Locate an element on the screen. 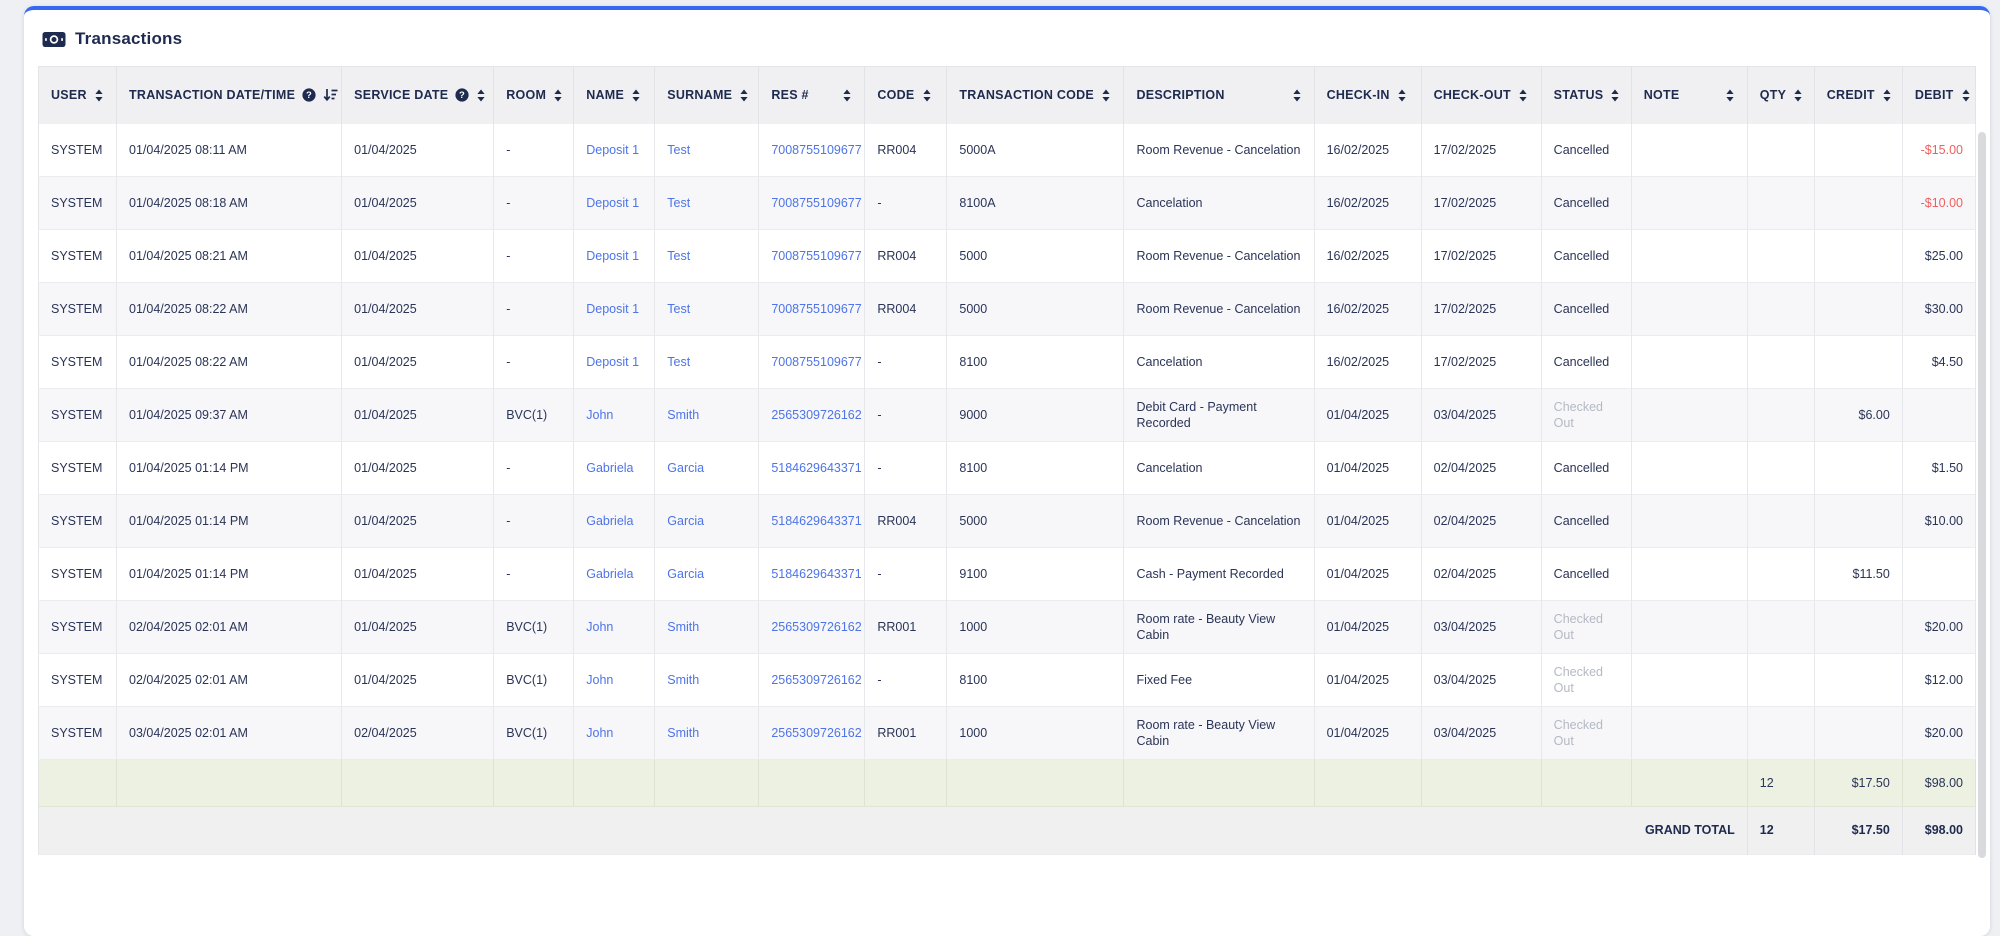 This screenshot has width=2000, height=936. header-cell-room: ROOM is located at coordinates (534, 95).